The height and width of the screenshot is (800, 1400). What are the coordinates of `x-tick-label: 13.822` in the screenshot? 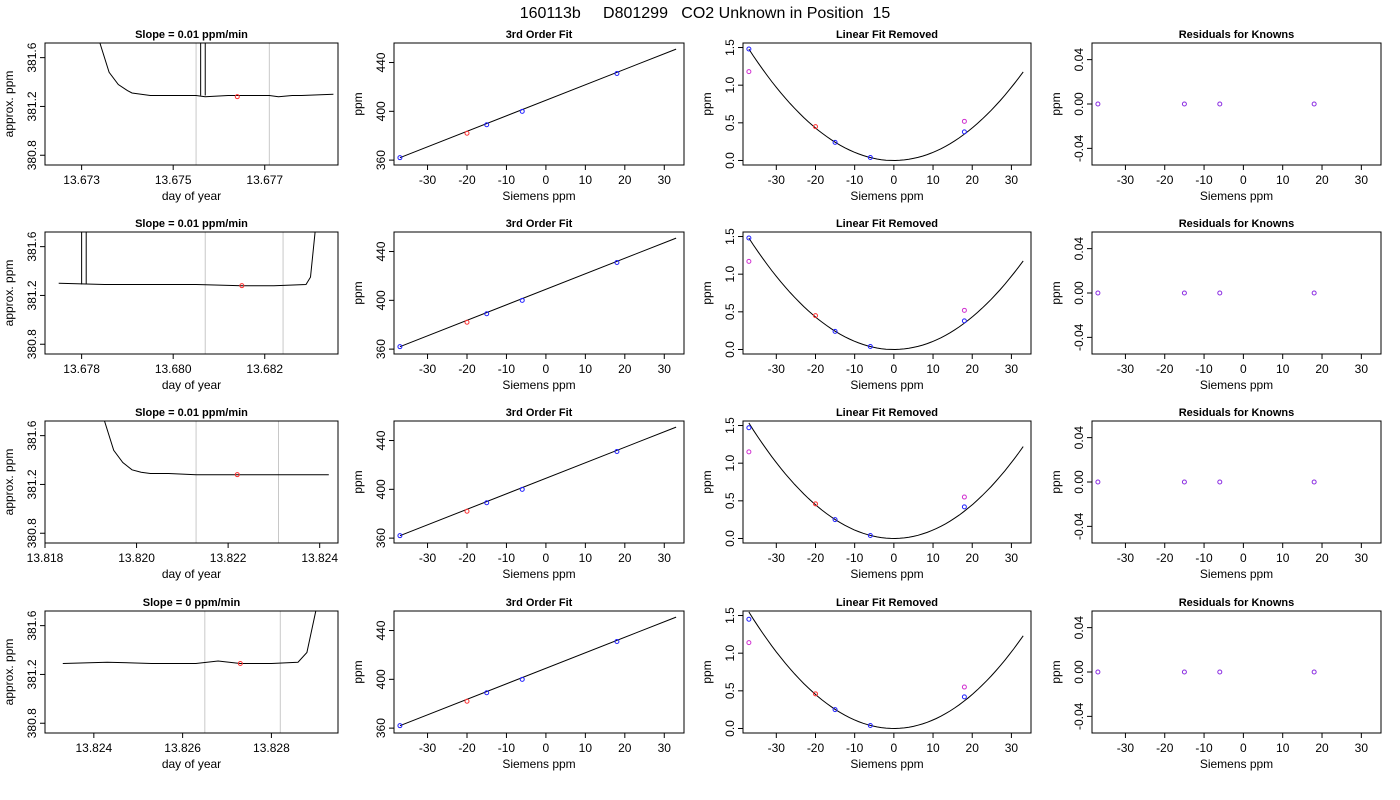 It's located at (228, 558).